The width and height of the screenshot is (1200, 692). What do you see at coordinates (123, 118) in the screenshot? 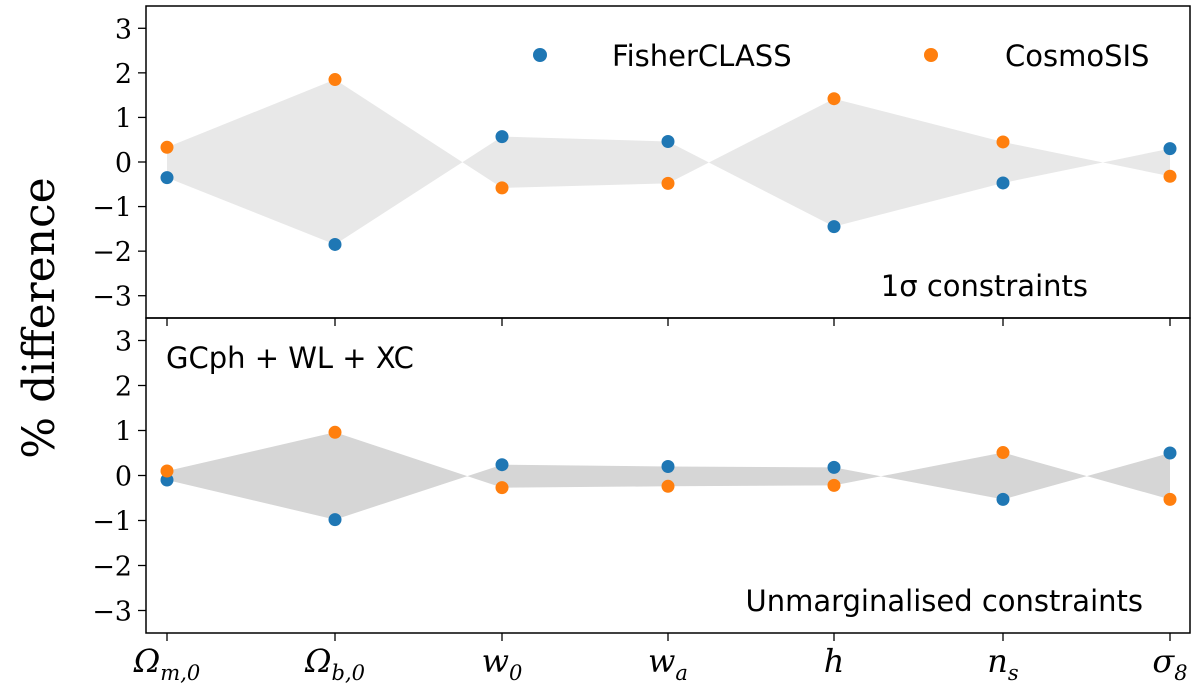
I see `ytick-label-top: 1` at bounding box center [123, 118].